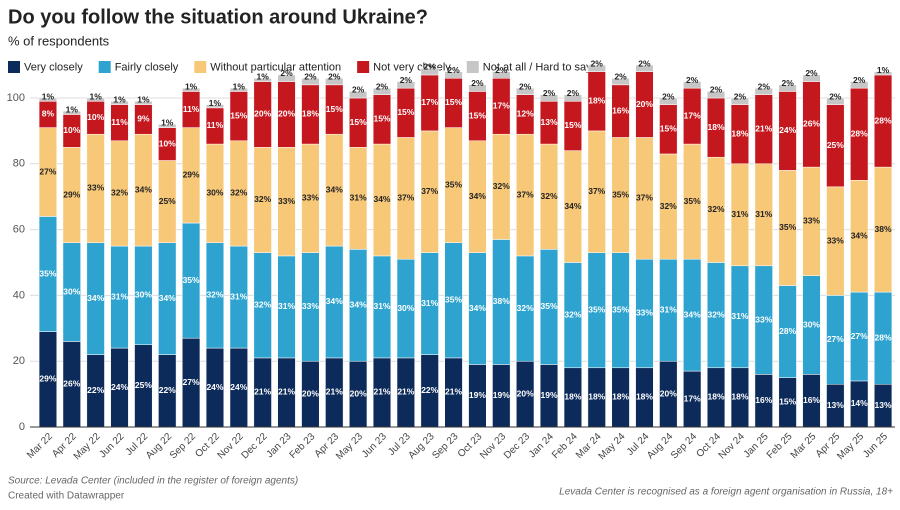  I want to click on value-label: 22%, so click(167, 390).